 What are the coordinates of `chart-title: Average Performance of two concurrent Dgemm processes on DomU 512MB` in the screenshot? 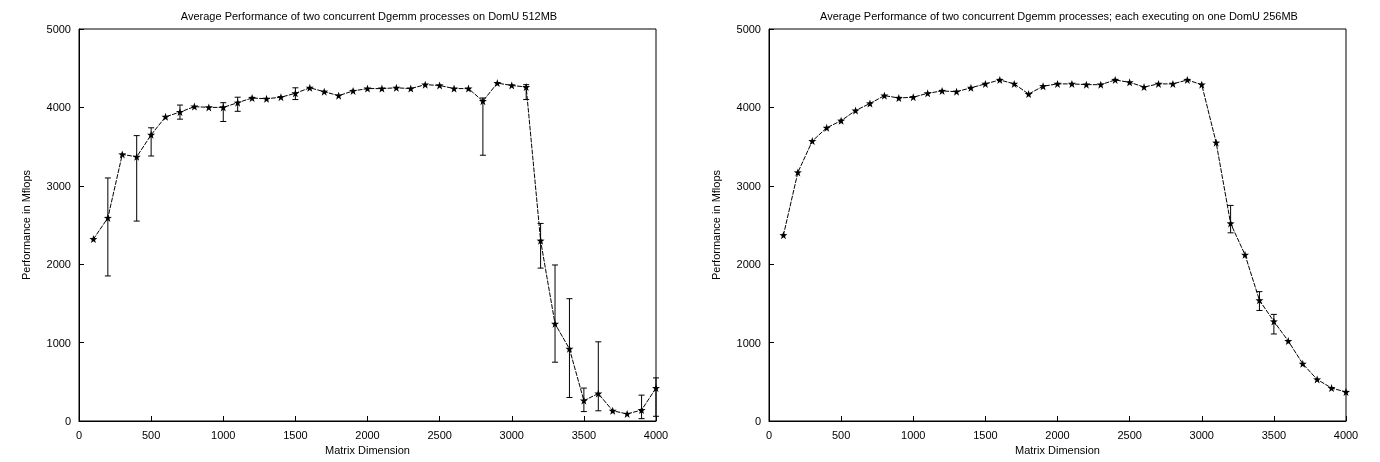 It's located at (369, 15).